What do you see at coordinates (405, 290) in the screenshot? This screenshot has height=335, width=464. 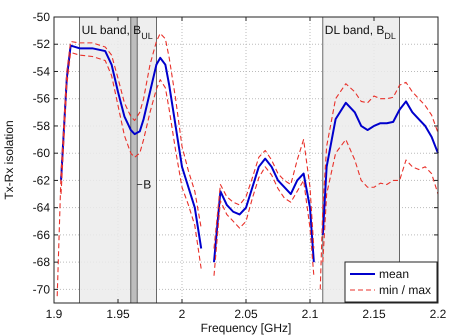 I see `legend-label: min / max` at bounding box center [405, 290].